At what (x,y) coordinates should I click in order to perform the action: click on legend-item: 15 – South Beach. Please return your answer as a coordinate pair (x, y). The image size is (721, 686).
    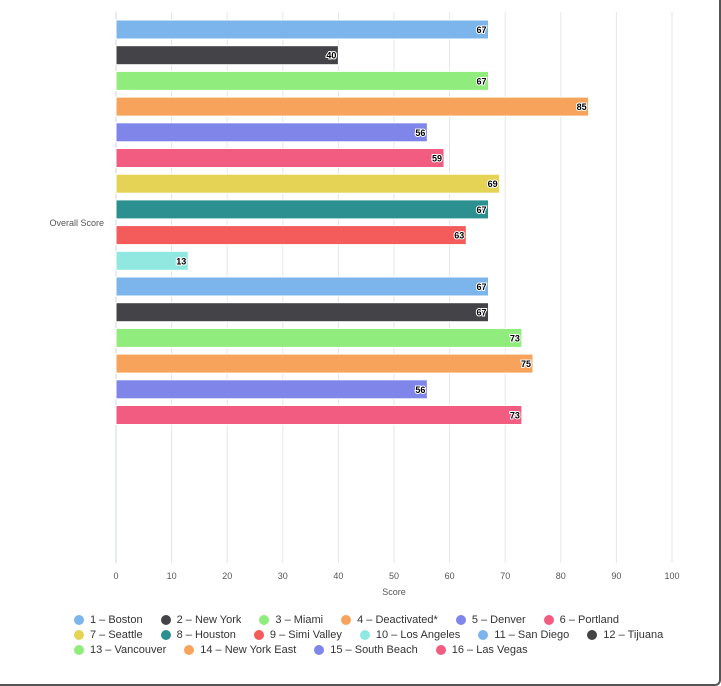
    Looking at the image, I should click on (366, 649).